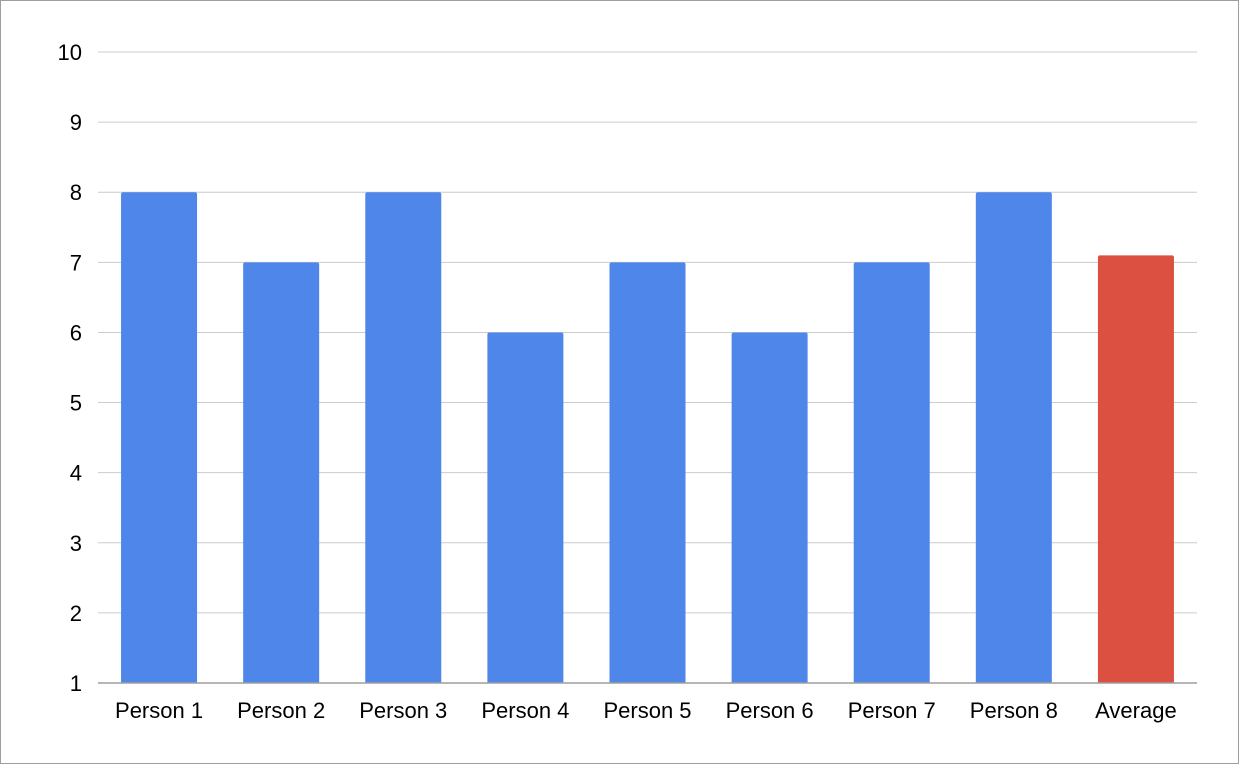  What do you see at coordinates (76, 262) in the screenshot?
I see `y-tick-label: 7` at bounding box center [76, 262].